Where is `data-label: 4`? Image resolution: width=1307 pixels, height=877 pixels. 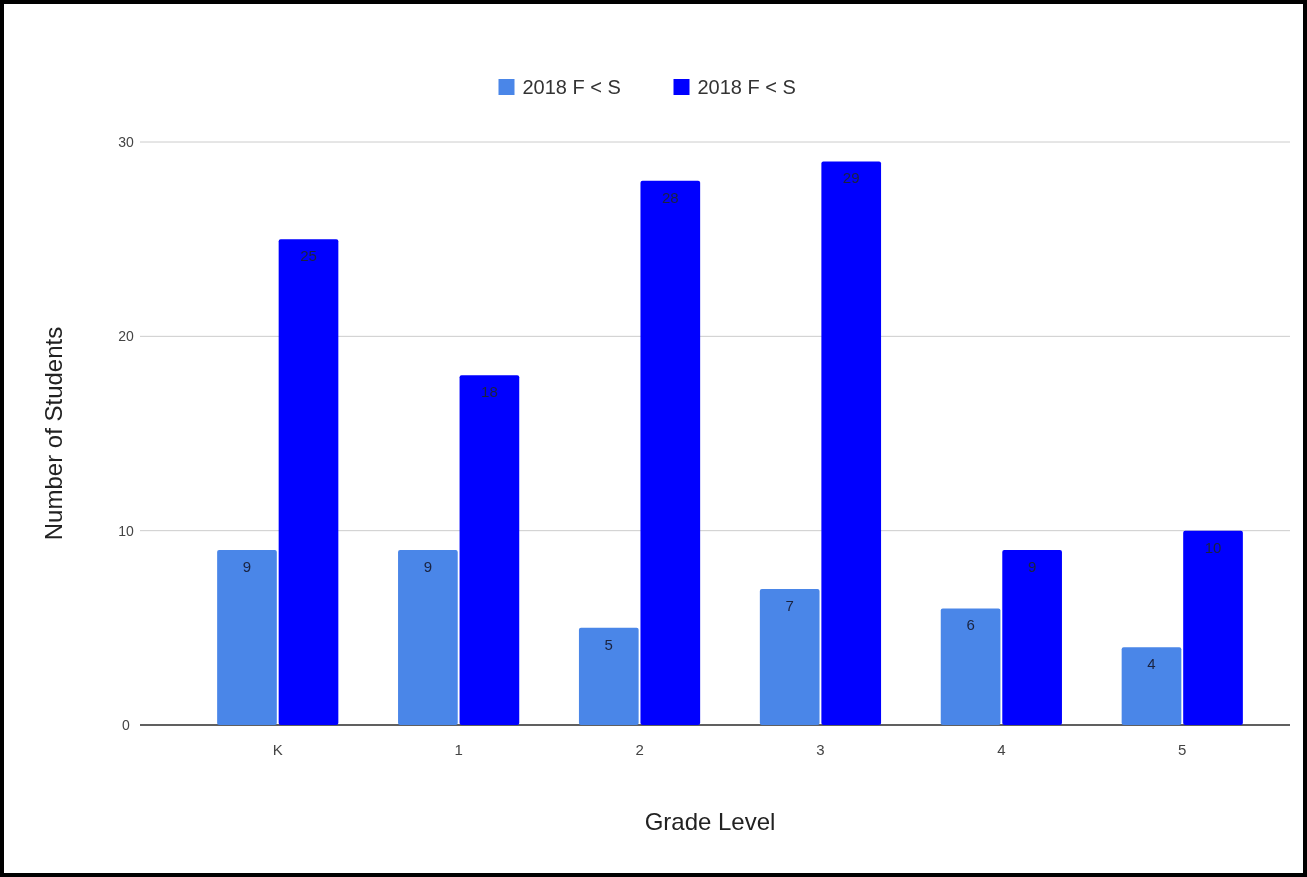 data-label: 4 is located at coordinates (1151, 664).